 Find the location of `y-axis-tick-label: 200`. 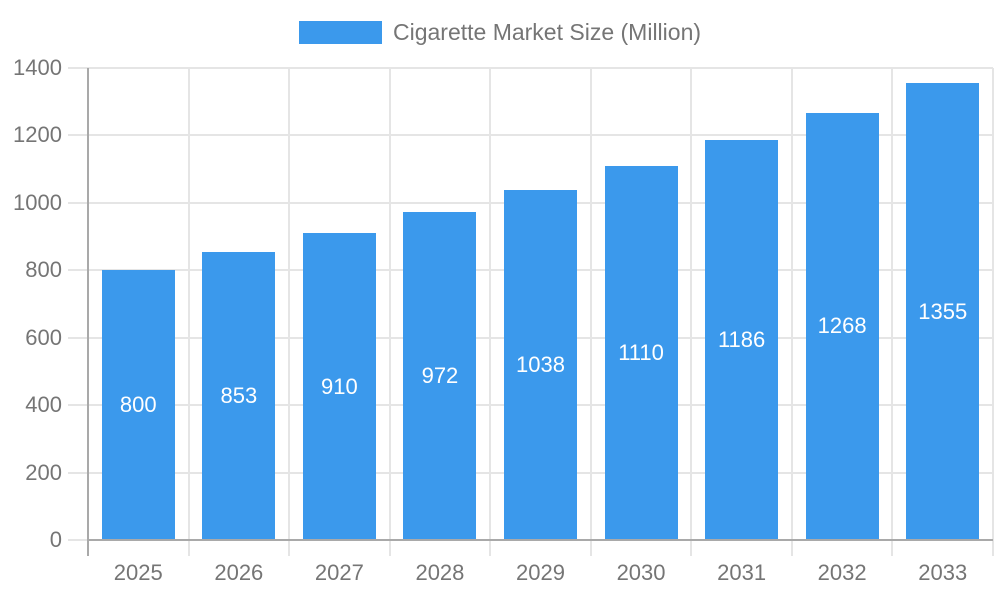

y-axis-tick-label: 200 is located at coordinates (43, 472).